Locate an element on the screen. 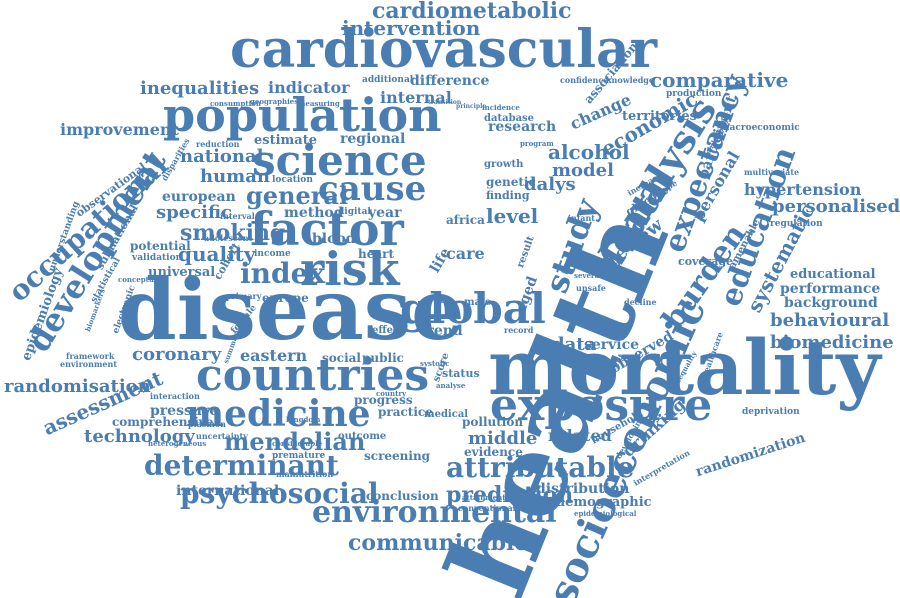 The height and width of the screenshot is (598, 900). word-data: data is located at coordinates (574, 344).